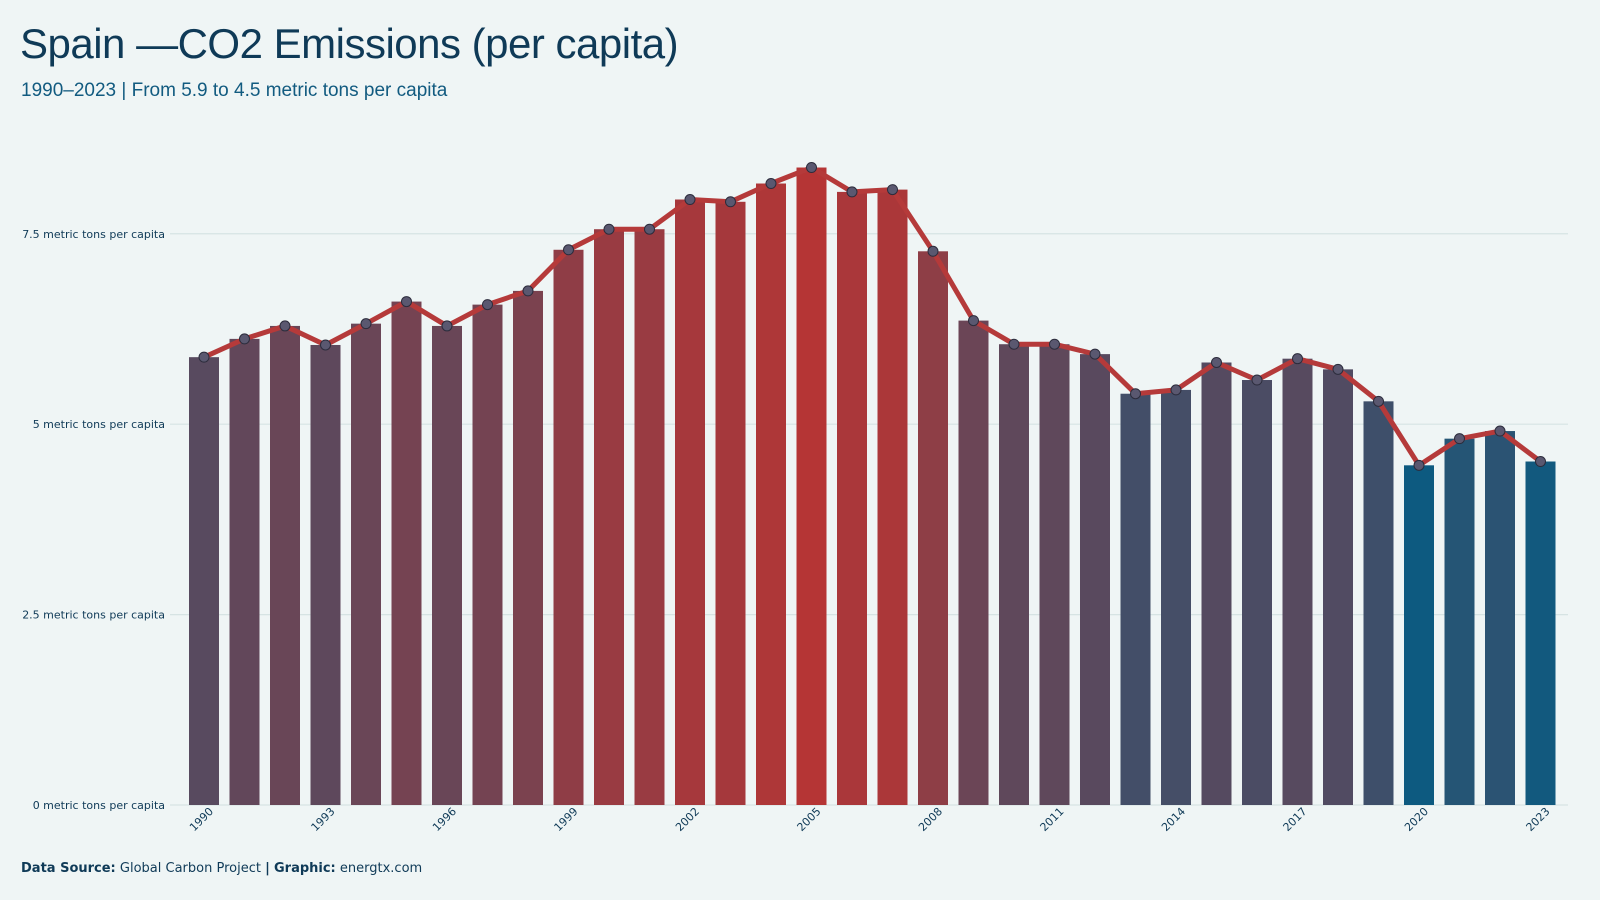 This screenshot has width=1600, height=900. What do you see at coordinates (444, 819) in the screenshot?
I see `x-tick-label: 1996` at bounding box center [444, 819].